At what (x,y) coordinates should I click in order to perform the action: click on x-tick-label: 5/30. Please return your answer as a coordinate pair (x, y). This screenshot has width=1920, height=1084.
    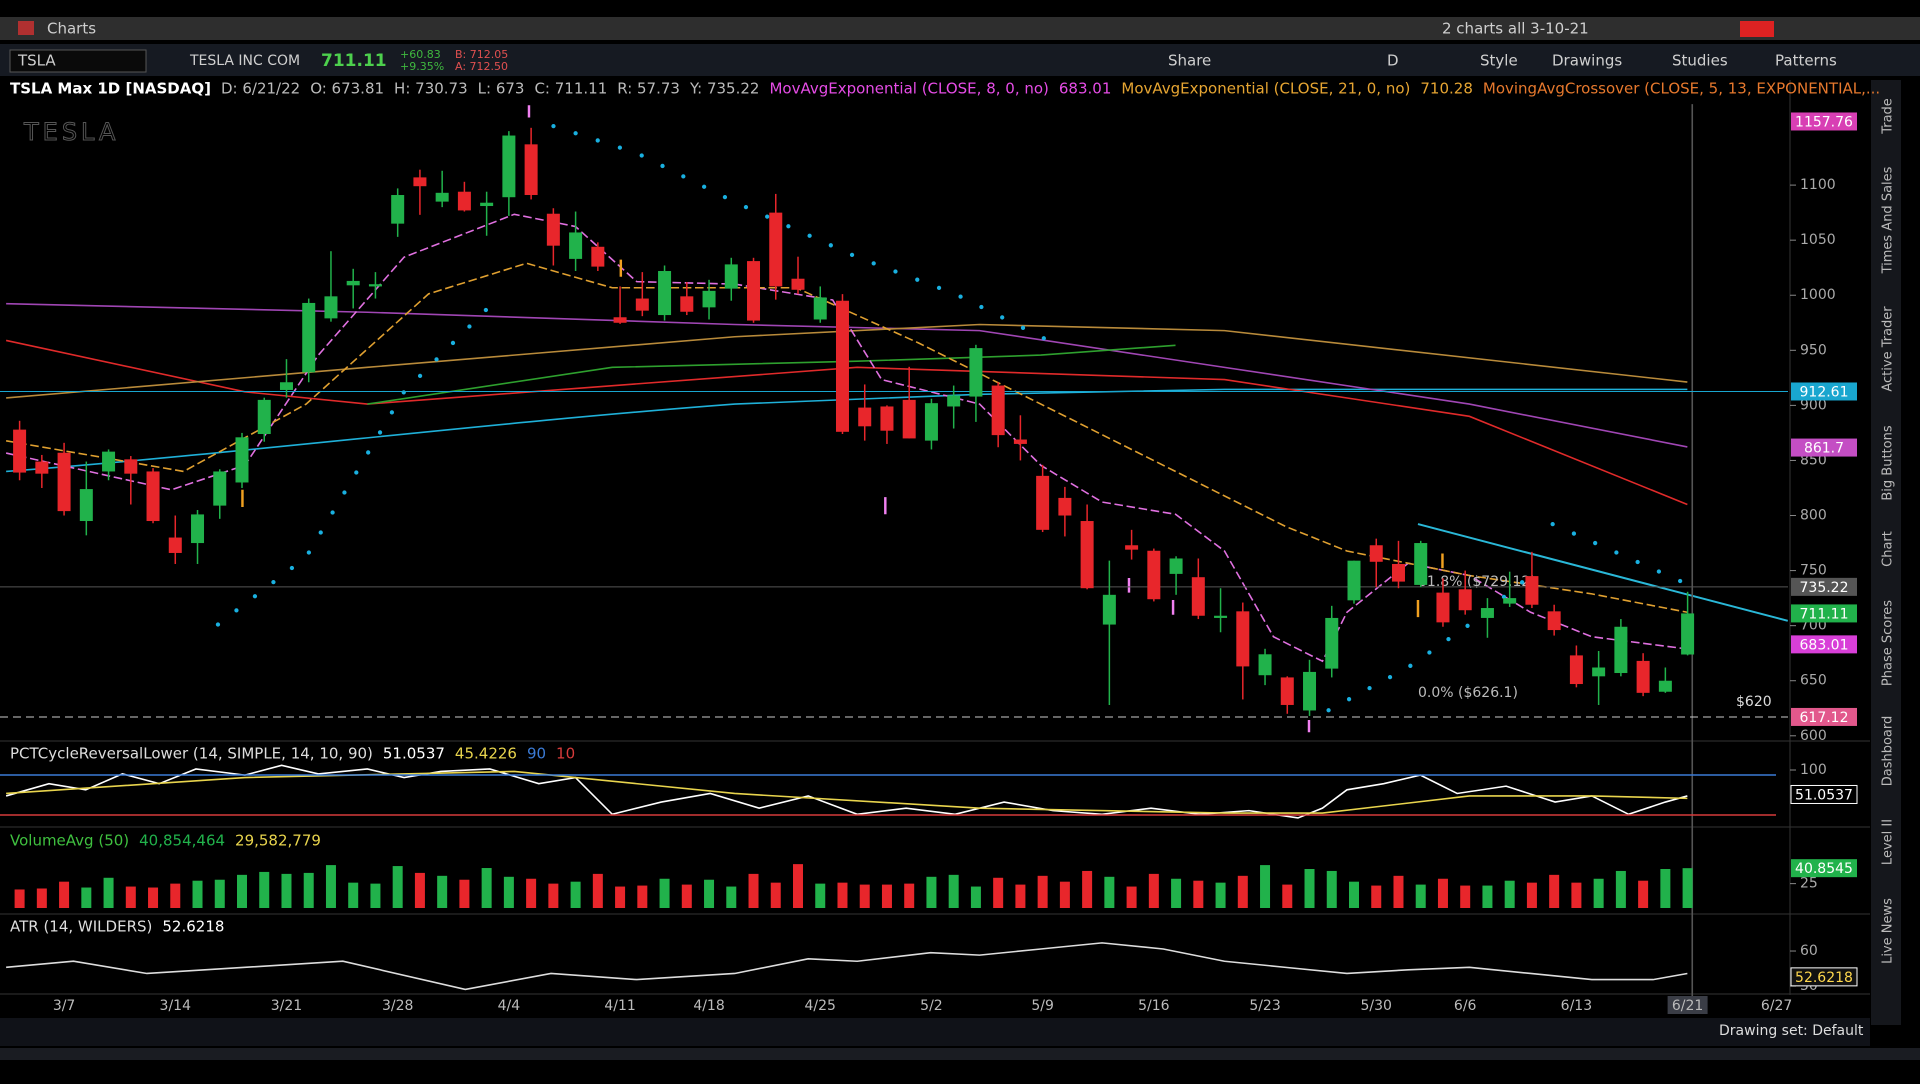
    Looking at the image, I should click on (1376, 1006).